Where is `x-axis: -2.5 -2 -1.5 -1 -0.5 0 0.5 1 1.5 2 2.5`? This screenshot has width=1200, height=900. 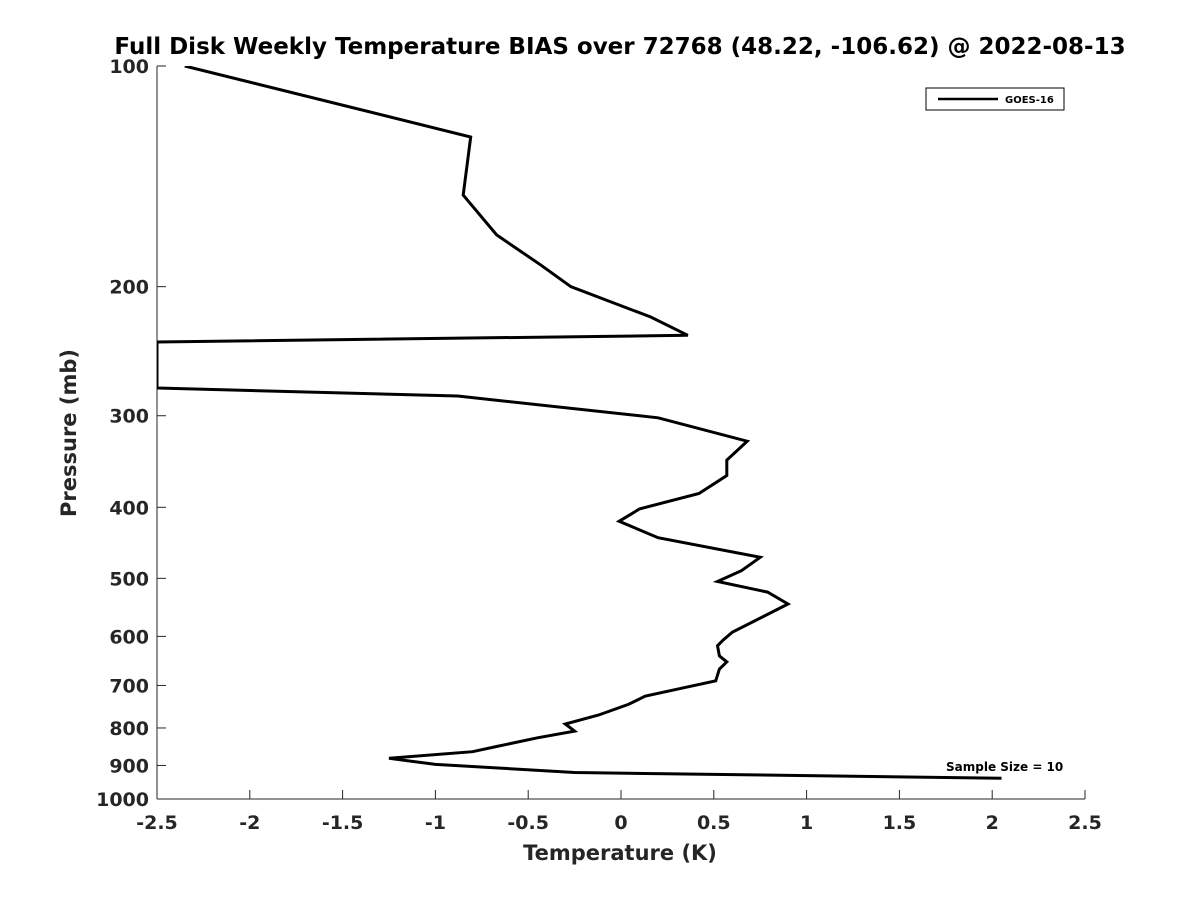 x-axis: -2.5 -2 -1.5 -1 -0.5 0 0.5 1 1.5 2 2.5 is located at coordinates (619, 812).